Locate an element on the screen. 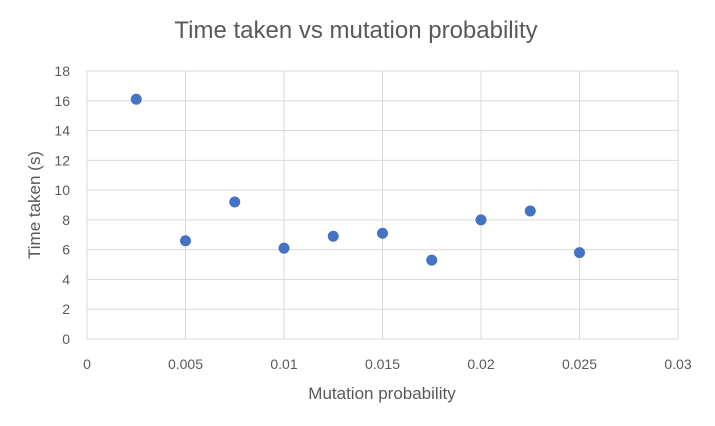 This screenshot has height=426, width=715. y-axis-label: Time taken (s) is located at coordinates (34, 205).